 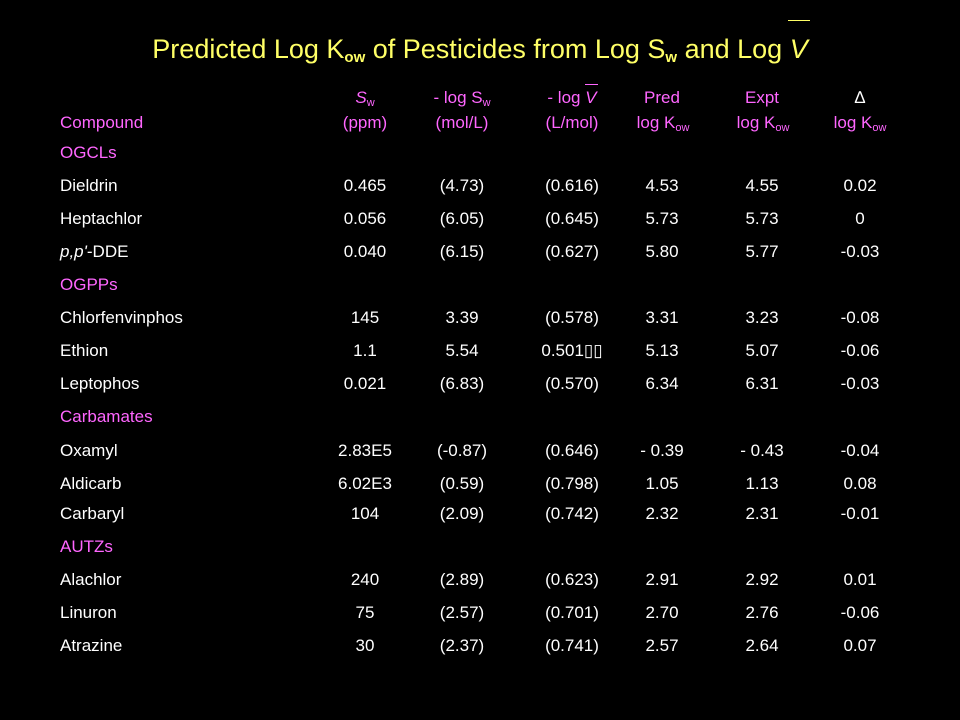 What do you see at coordinates (572, 350) in the screenshot?
I see `cell-logv: 0.501▯▯` at bounding box center [572, 350].